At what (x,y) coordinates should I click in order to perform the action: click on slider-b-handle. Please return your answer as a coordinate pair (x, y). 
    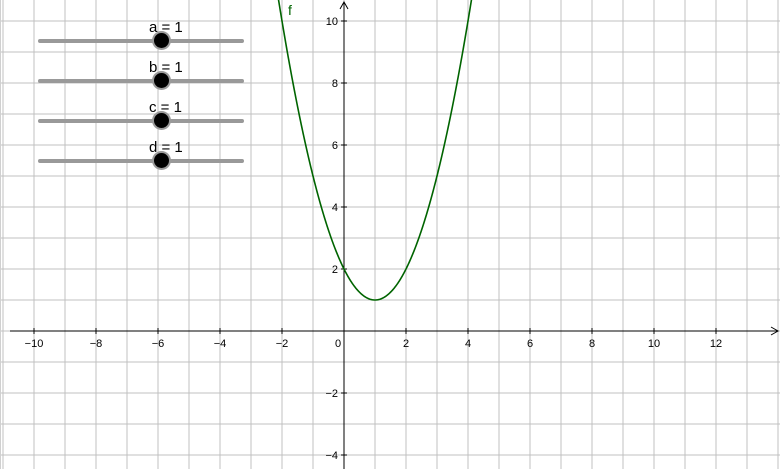
    Looking at the image, I should click on (161, 80).